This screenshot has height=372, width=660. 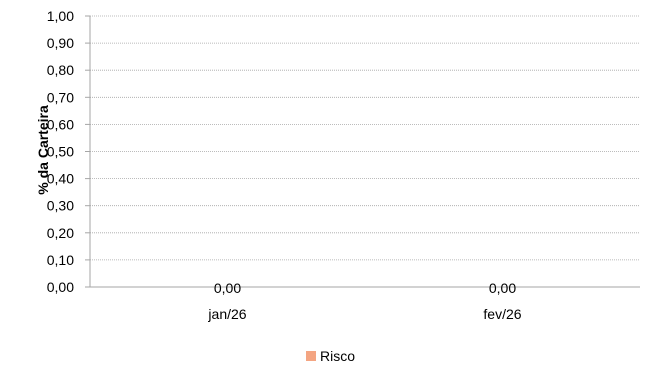 I want to click on legend: Risco, so click(x=330, y=356).